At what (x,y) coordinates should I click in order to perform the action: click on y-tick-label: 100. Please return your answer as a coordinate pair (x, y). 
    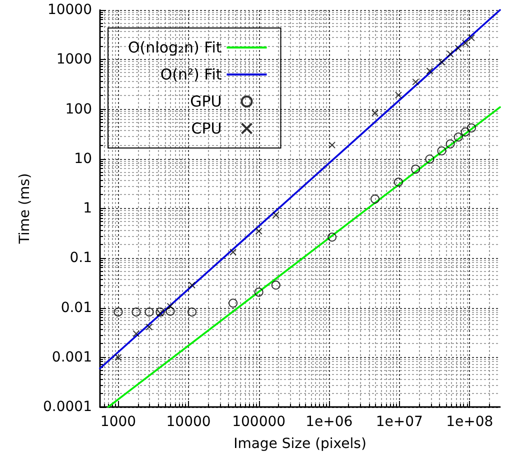
    Looking at the image, I should click on (78, 109).